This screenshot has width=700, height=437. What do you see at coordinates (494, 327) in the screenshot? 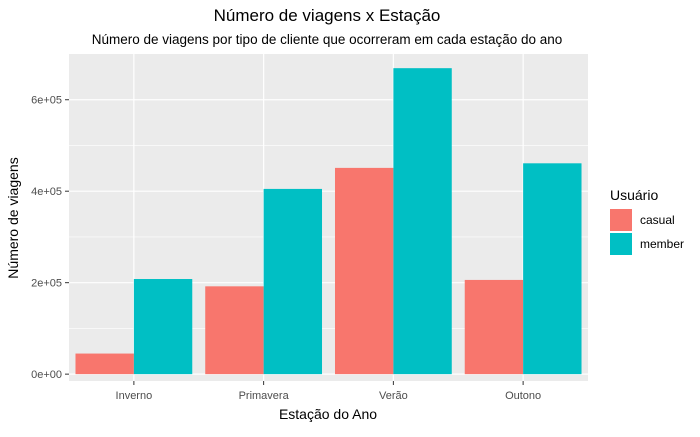
I see `bar-casual-outono` at bounding box center [494, 327].